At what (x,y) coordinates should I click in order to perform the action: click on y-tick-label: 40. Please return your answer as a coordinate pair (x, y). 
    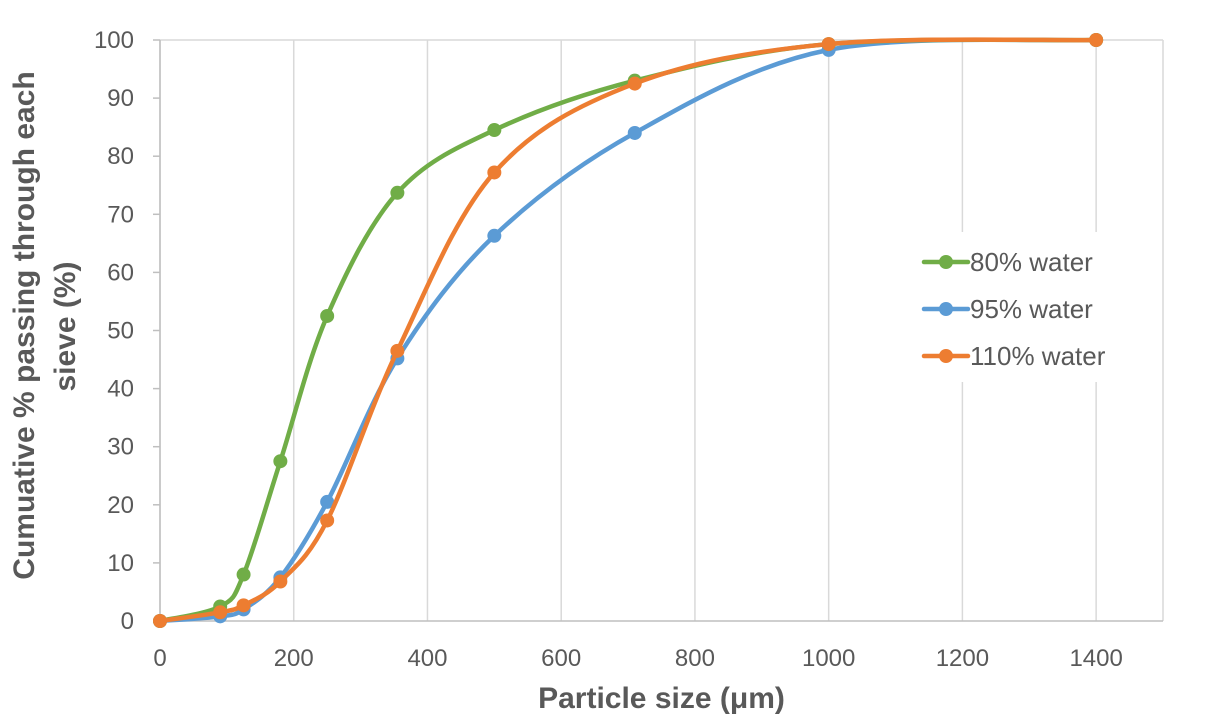
    Looking at the image, I should click on (120, 389).